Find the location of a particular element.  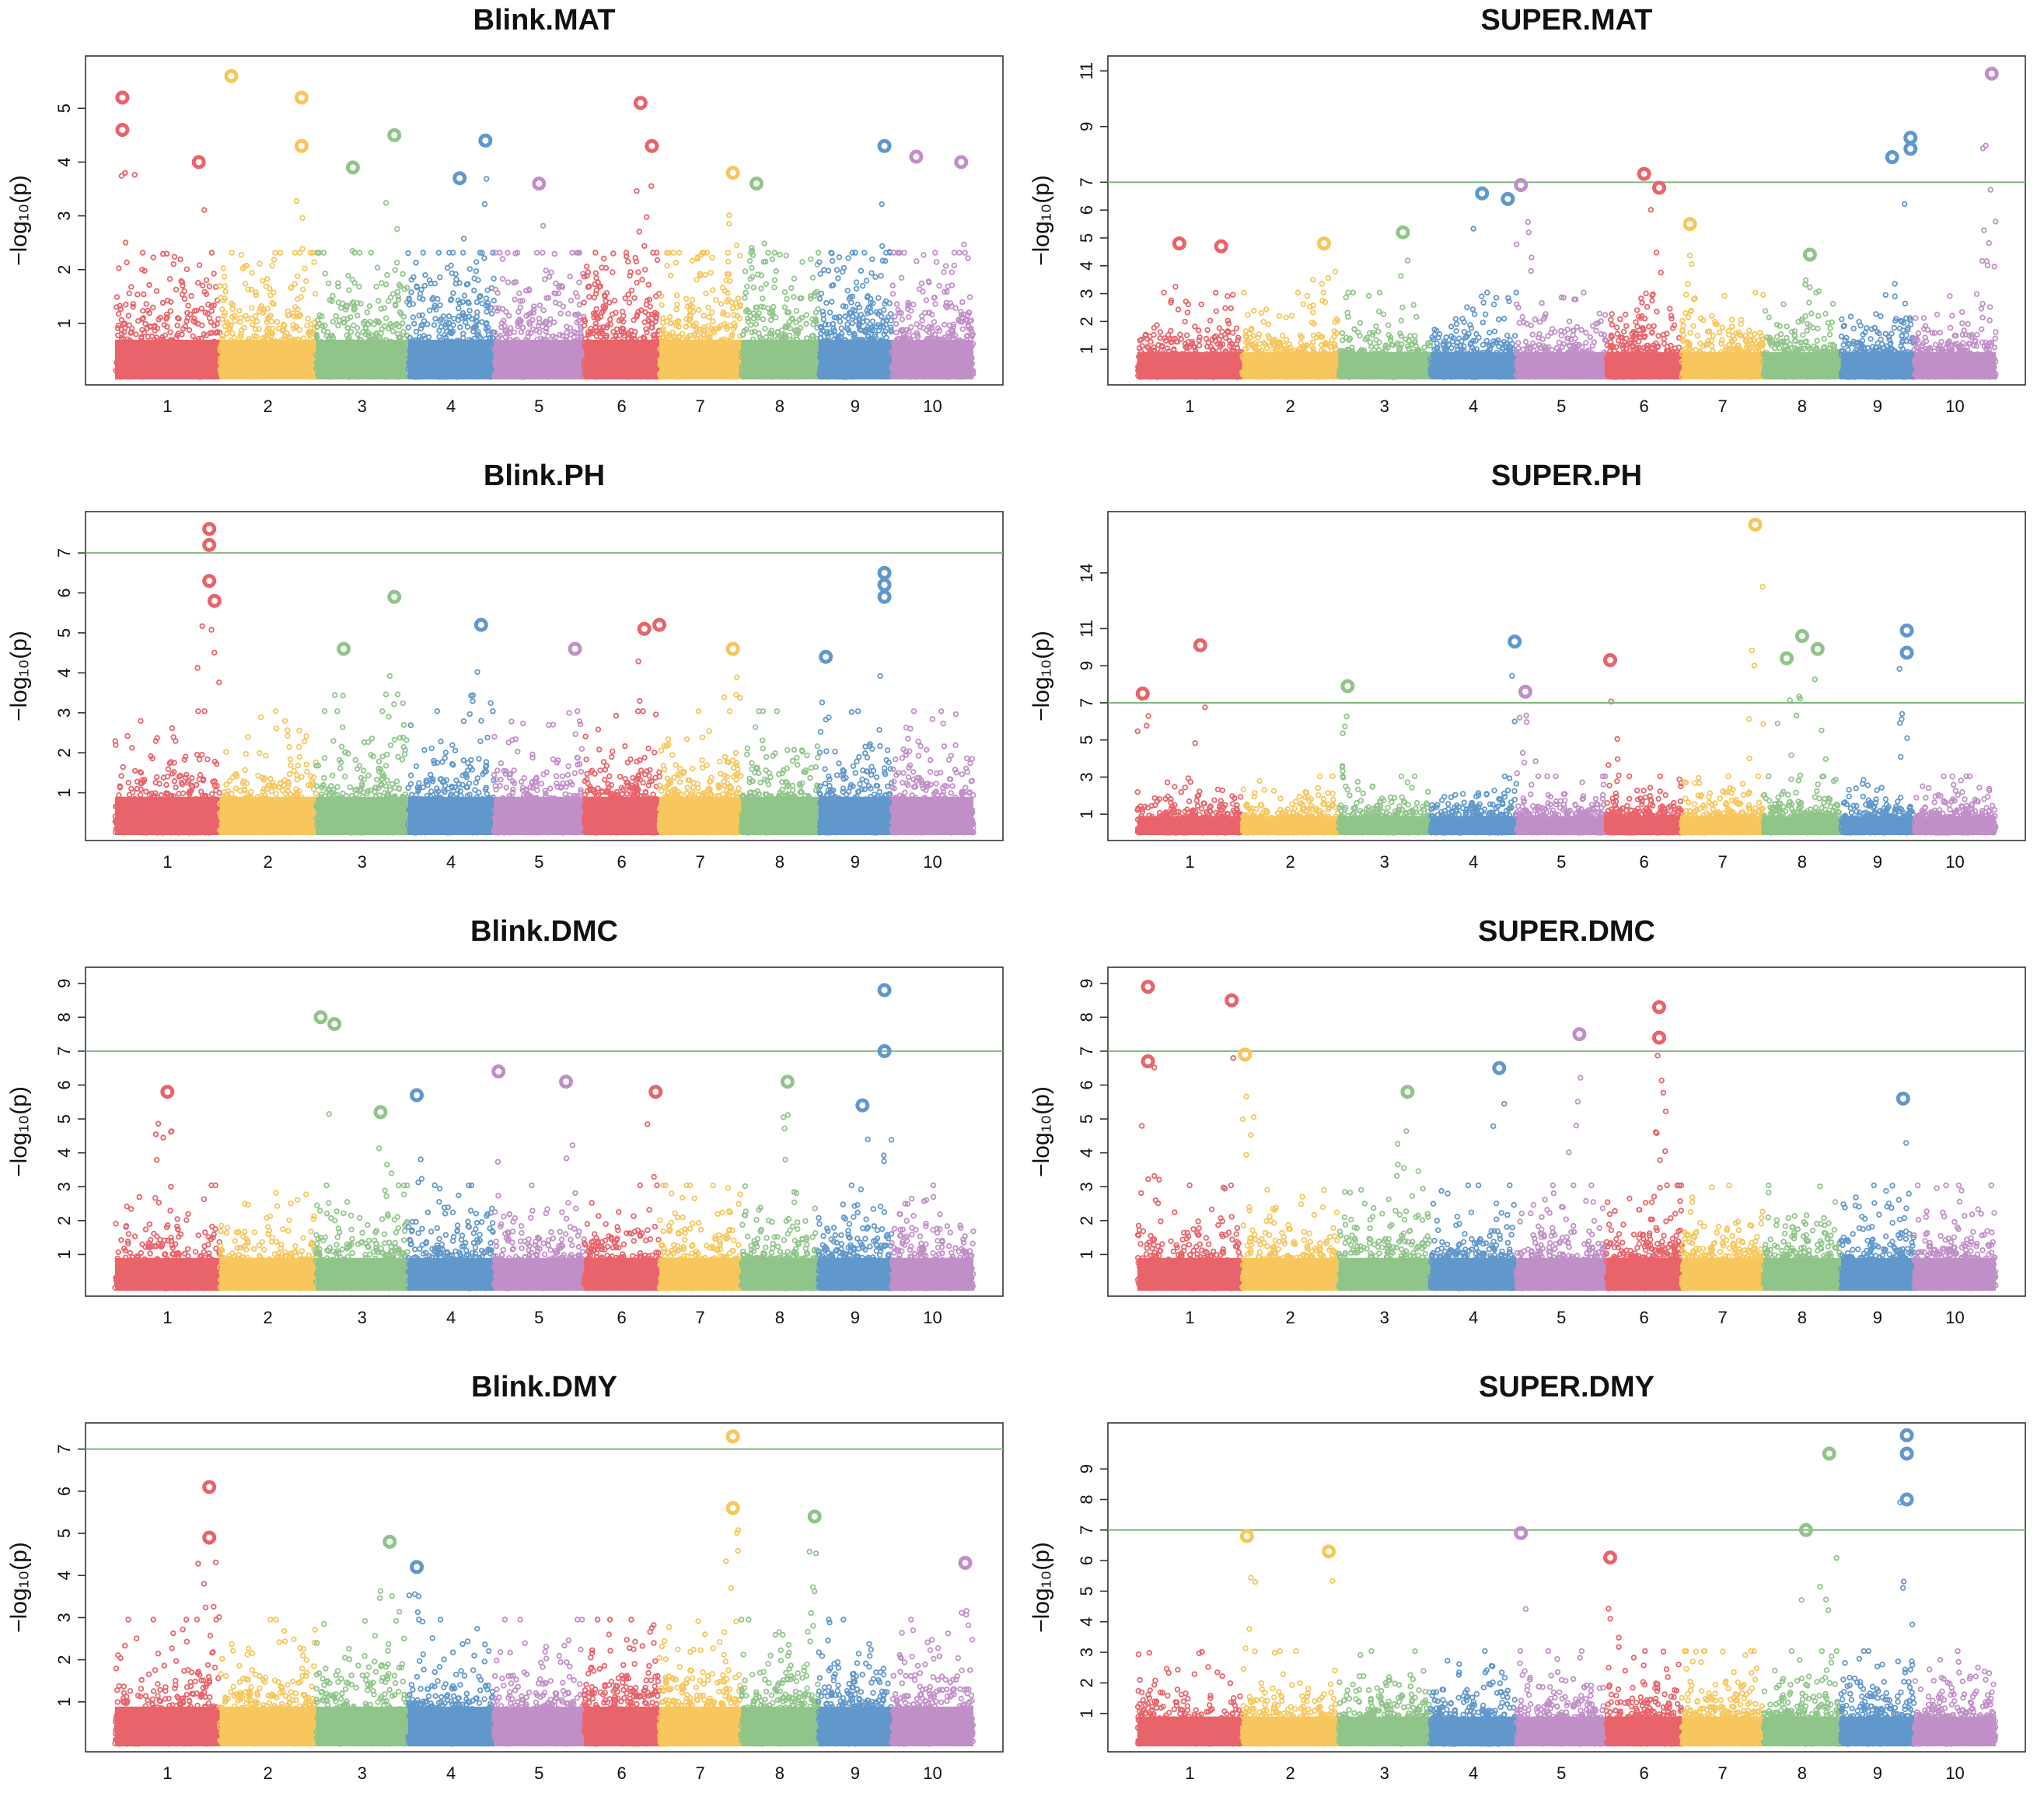

panel-blink-dmy: Blink.DMY −log₁₀(p) 1 2 3 4 5 6 7 1 2 3 4 5 6 7 8 9 10 is located at coordinates (511, 1590).